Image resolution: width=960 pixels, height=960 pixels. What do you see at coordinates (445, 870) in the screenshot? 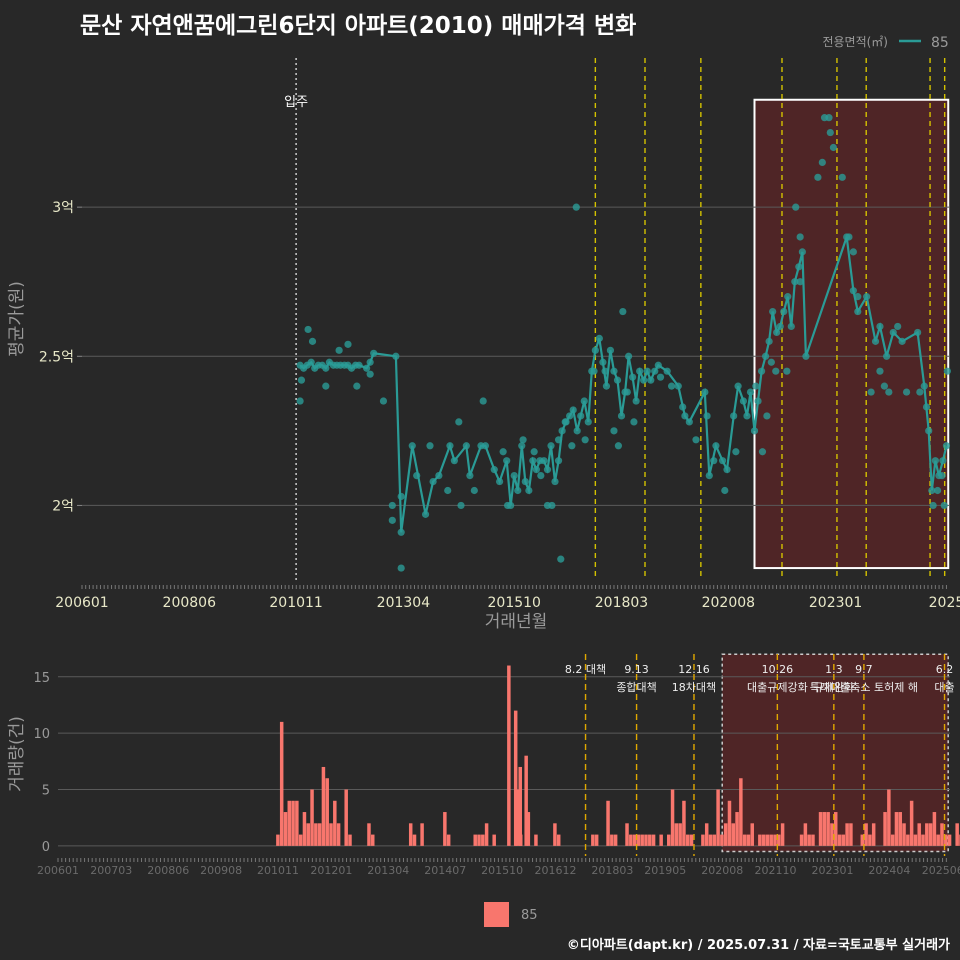
I see `x-tick-label: 201407` at bounding box center [445, 870].